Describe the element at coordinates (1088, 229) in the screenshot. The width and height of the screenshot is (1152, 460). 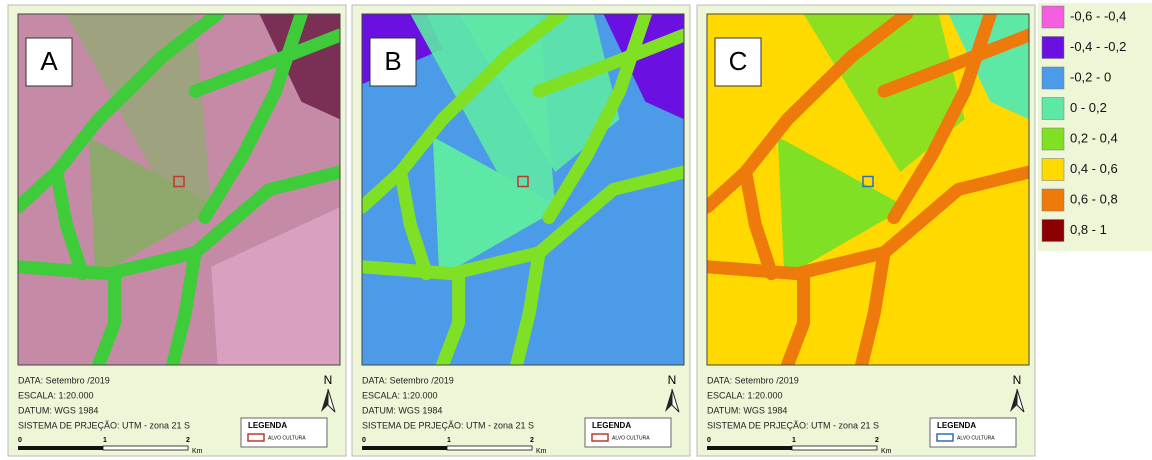
I see `legend-label: 0,8 - 1` at that location.